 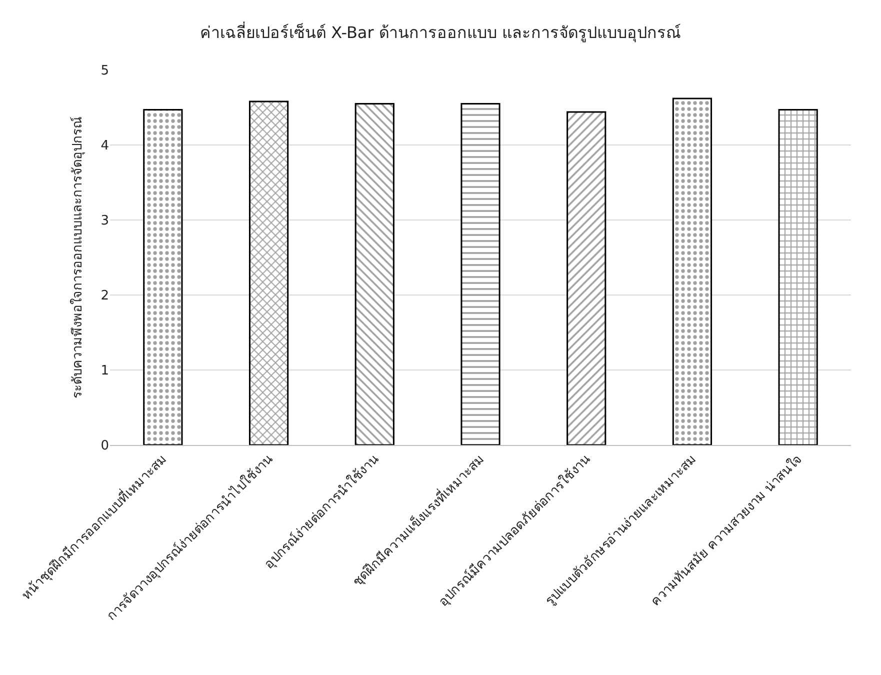 I want to click on y-tick-label: 1, so click(x=104, y=371).